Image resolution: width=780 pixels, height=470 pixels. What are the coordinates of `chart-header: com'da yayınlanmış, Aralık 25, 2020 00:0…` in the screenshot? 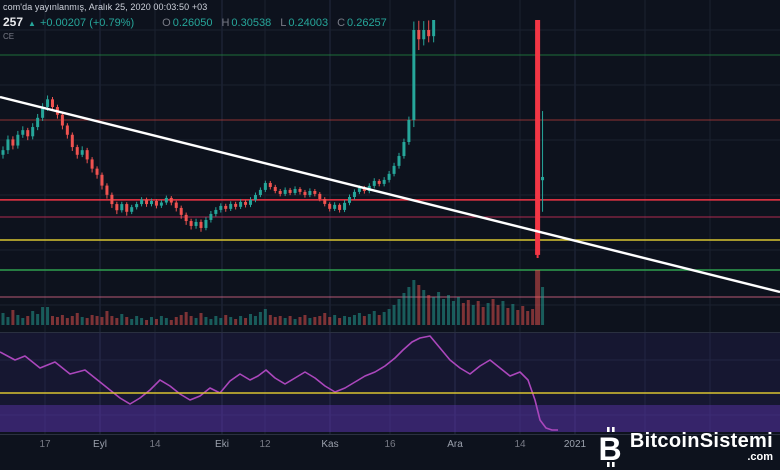 It's located at (195, 21).